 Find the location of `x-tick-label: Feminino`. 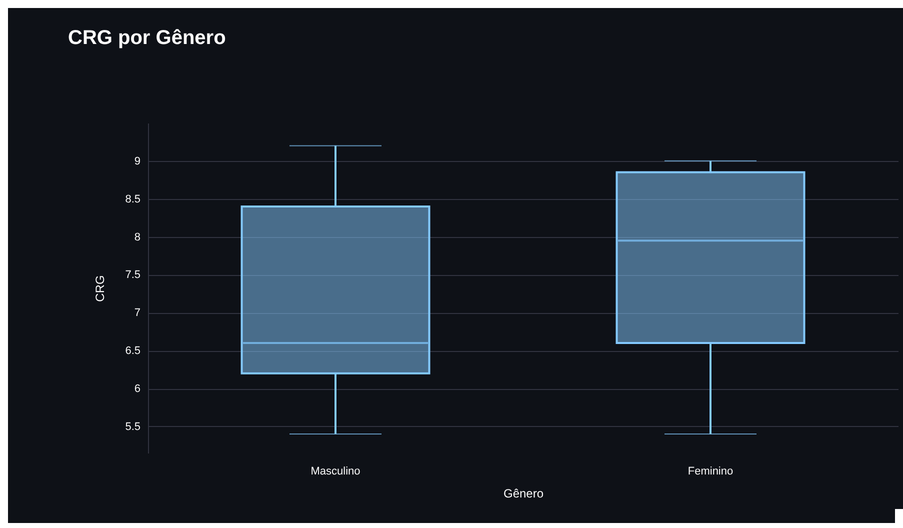

x-tick-label: Feminino is located at coordinates (711, 472).